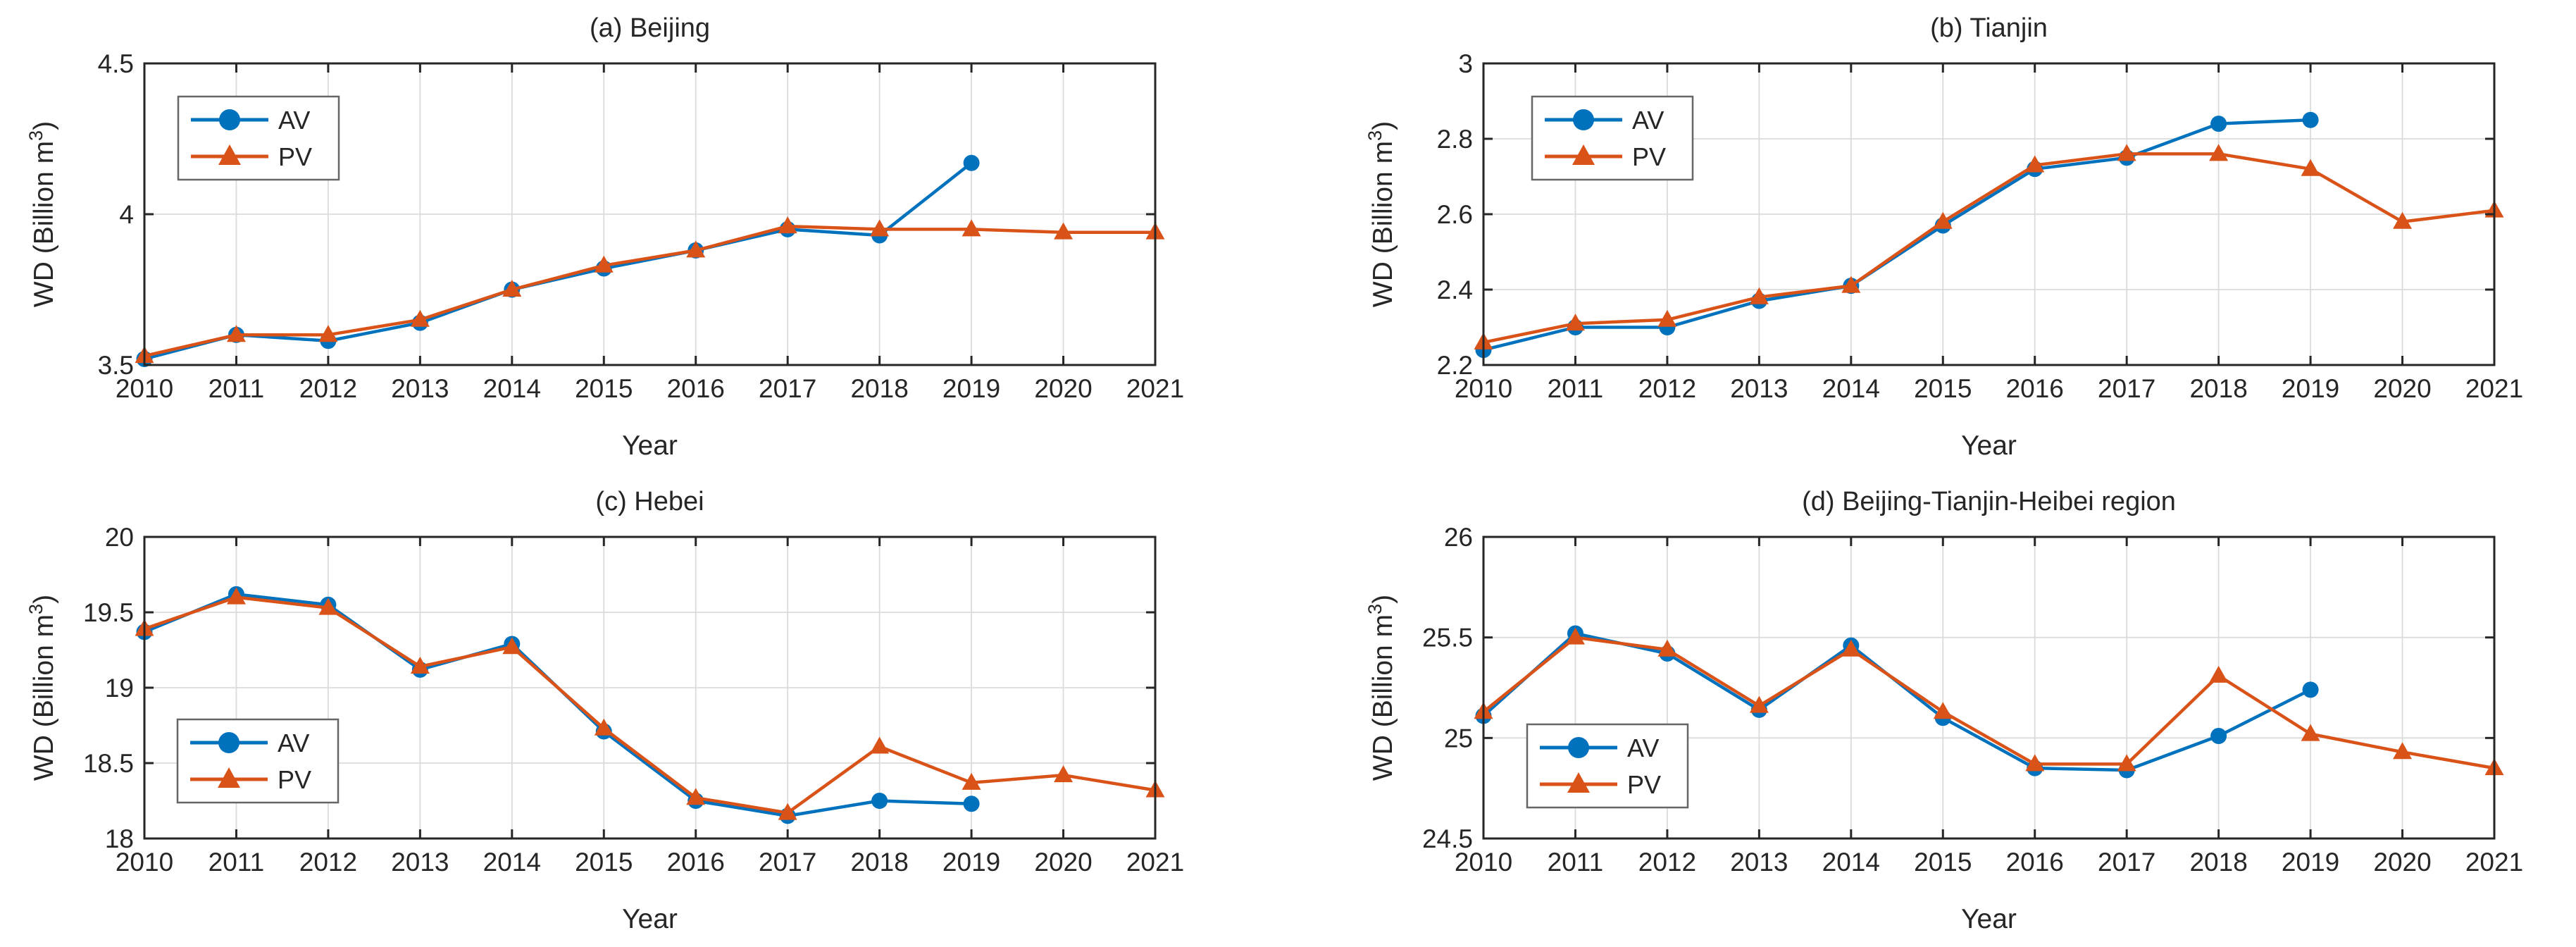 The height and width of the screenshot is (947, 2576). What do you see at coordinates (250, 120) in the screenshot?
I see `legend-entry-av: AV` at bounding box center [250, 120].